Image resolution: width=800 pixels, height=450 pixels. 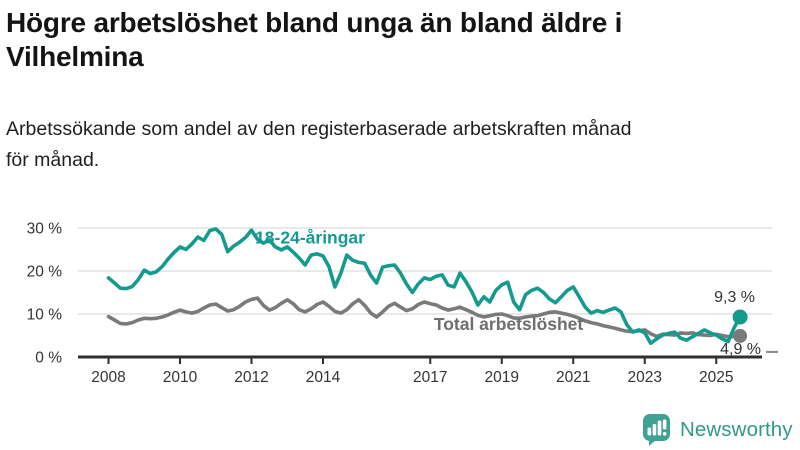 What do you see at coordinates (45, 315) in the screenshot?
I see `y-axis-tick-label: 10 %` at bounding box center [45, 315].